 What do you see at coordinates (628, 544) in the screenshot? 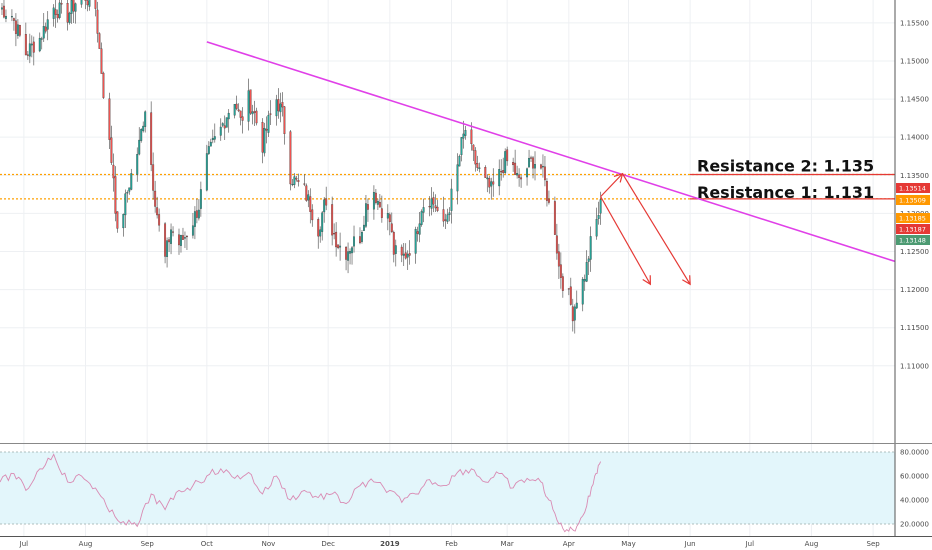
I see `x-tick-label: May` at bounding box center [628, 544].